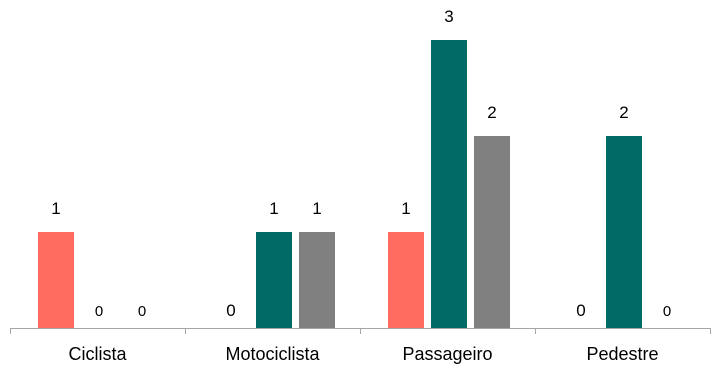  I want to click on x-tick-label: Passageiro, so click(447, 354).